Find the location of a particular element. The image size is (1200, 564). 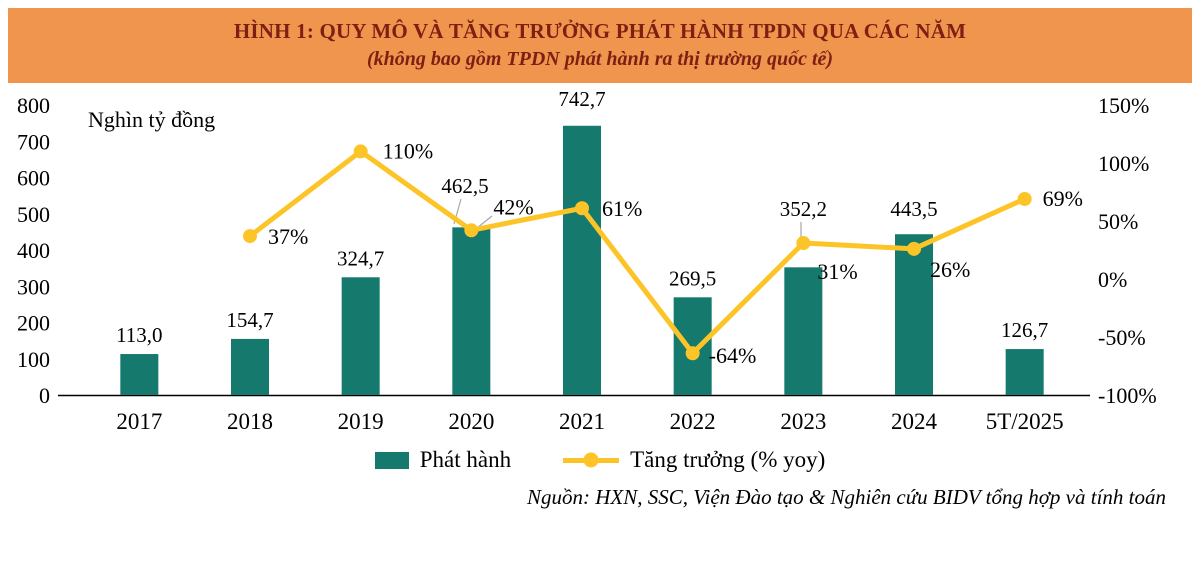

right-axis-tick-label: 100% is located at coordinates (1123, 163).